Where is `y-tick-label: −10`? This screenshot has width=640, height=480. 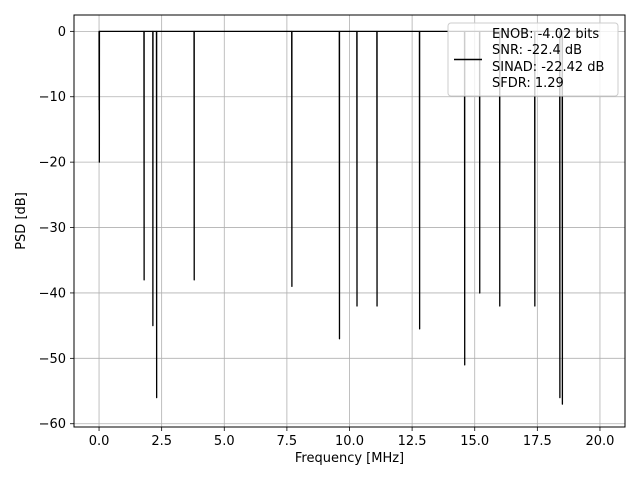 y-tick-label: −10 is located at coordinates (52, 97).